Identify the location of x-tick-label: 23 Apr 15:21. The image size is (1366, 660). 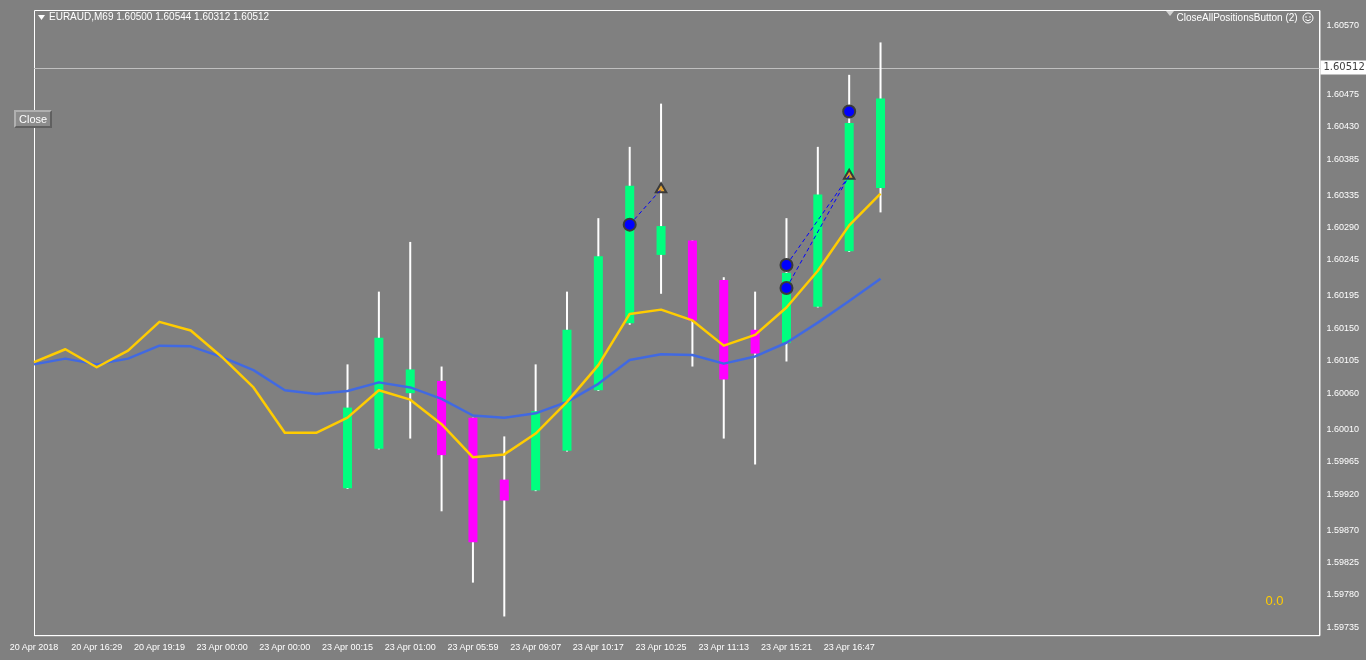
(786, 647).